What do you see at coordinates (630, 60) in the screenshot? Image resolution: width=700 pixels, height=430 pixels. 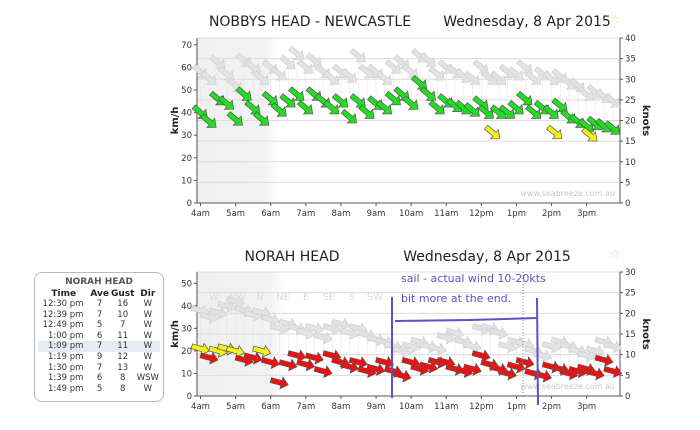 I see `y2-tick-label: 35` at bounding box center [630, 60].